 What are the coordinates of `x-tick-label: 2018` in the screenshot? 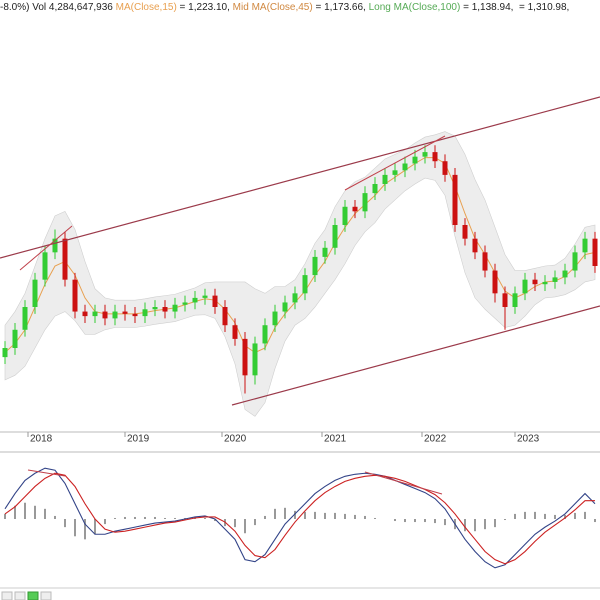 It's located at (41, 439).